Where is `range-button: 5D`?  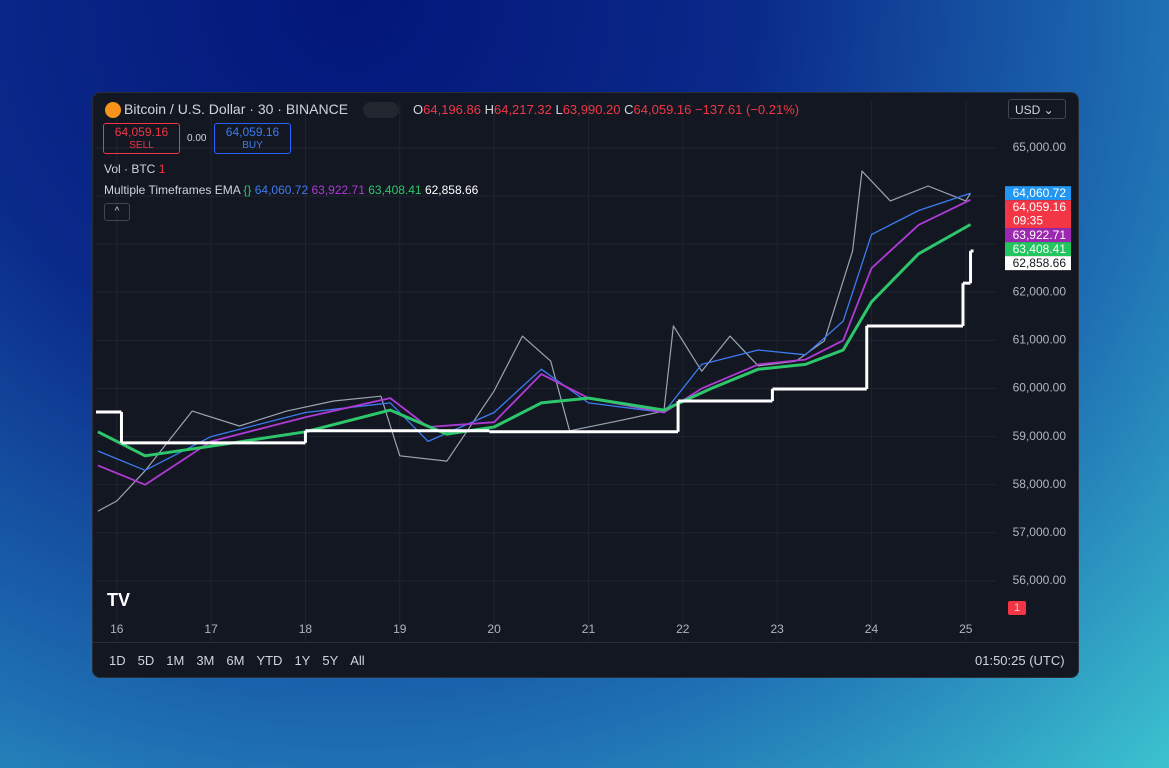 range-button: 5D is located at coordinates (146, 660).